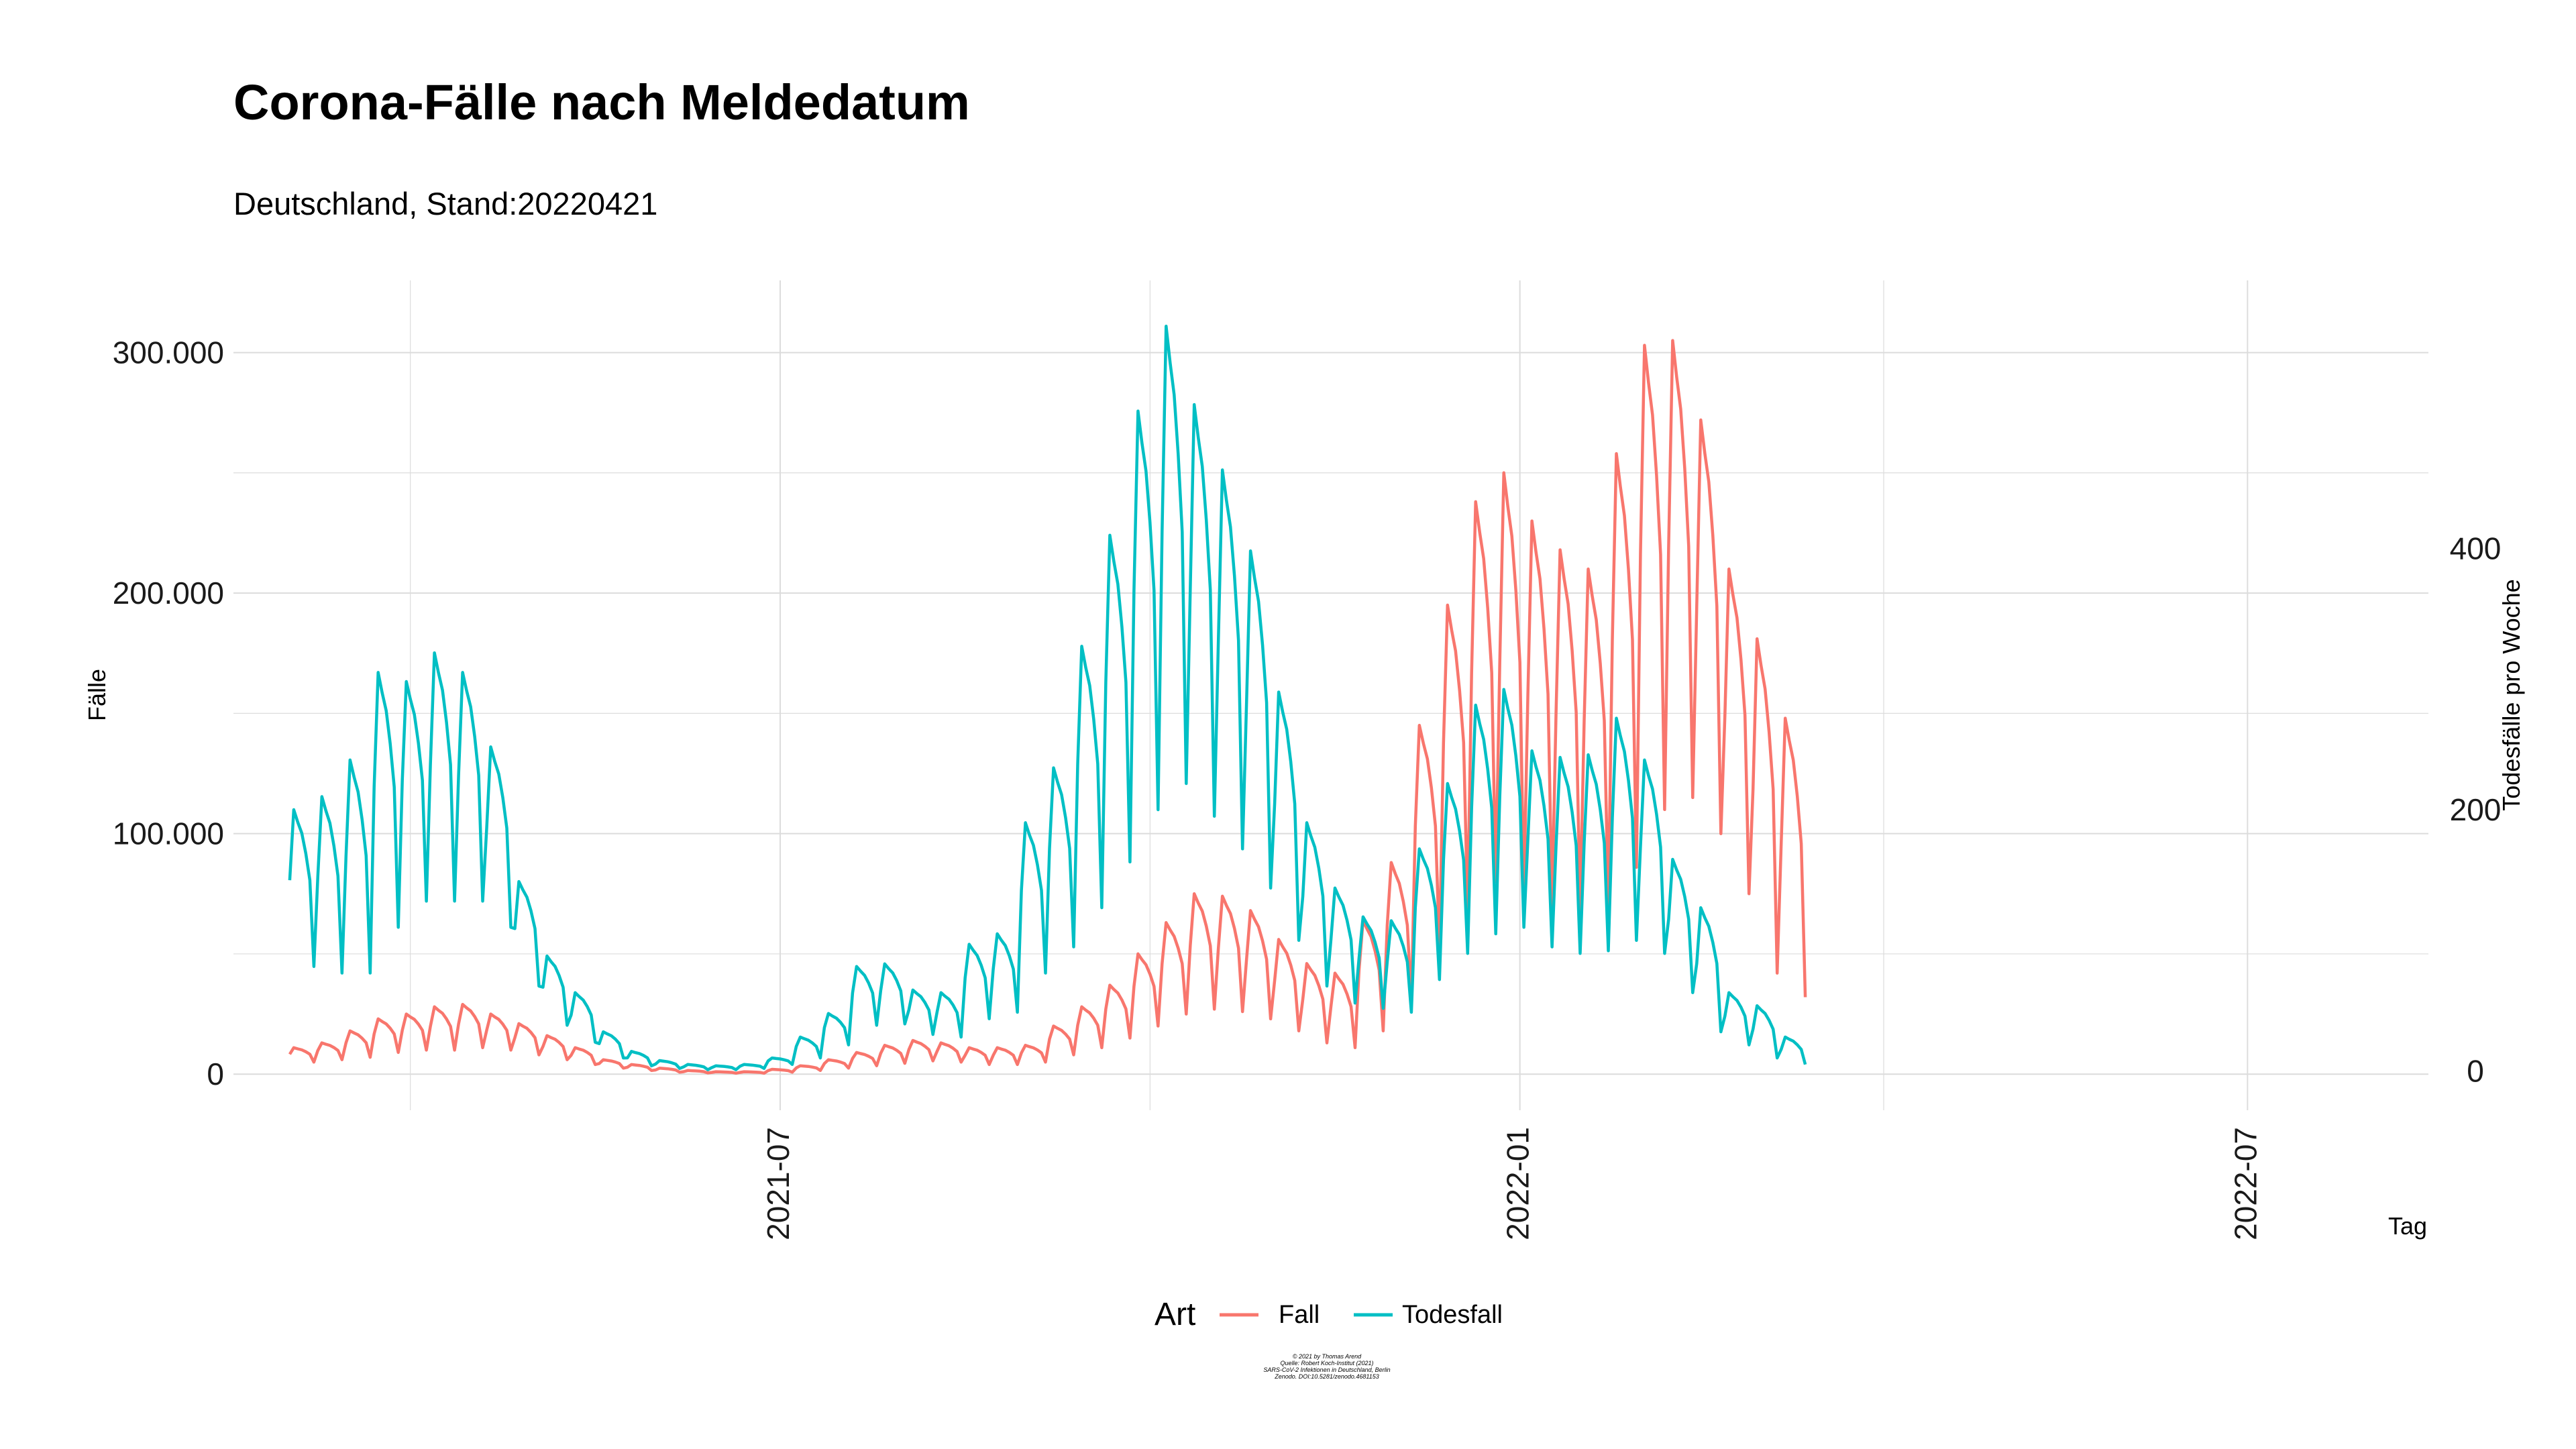 The width and height of the screenshot is (2576, 1449). I want to click on y-tick-label: 0, so click(215, 1074).